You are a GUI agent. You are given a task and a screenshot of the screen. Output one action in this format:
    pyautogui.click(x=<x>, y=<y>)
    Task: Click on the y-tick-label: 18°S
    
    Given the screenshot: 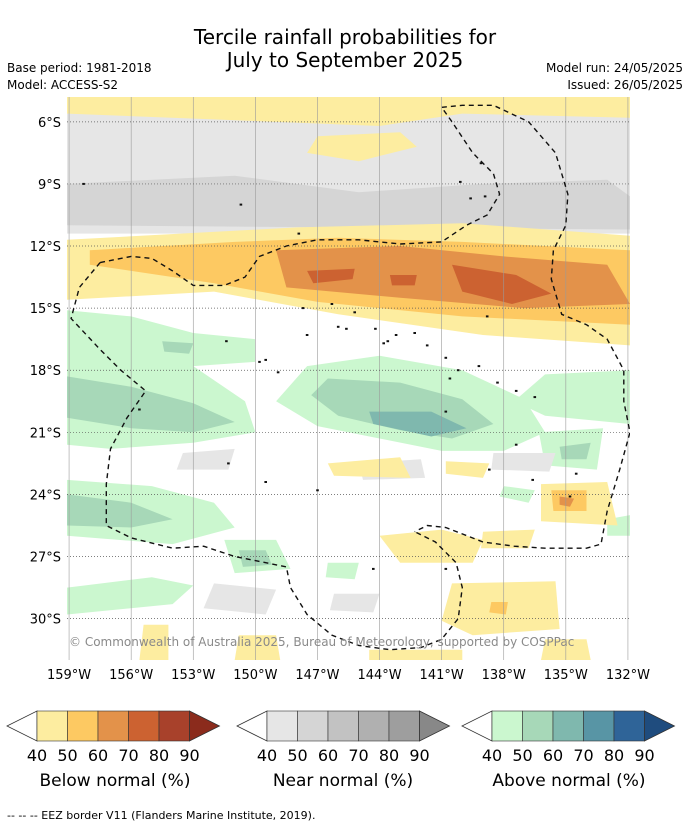 What is the action you would take?
    pyautogui.click(x=45, y=371)
    